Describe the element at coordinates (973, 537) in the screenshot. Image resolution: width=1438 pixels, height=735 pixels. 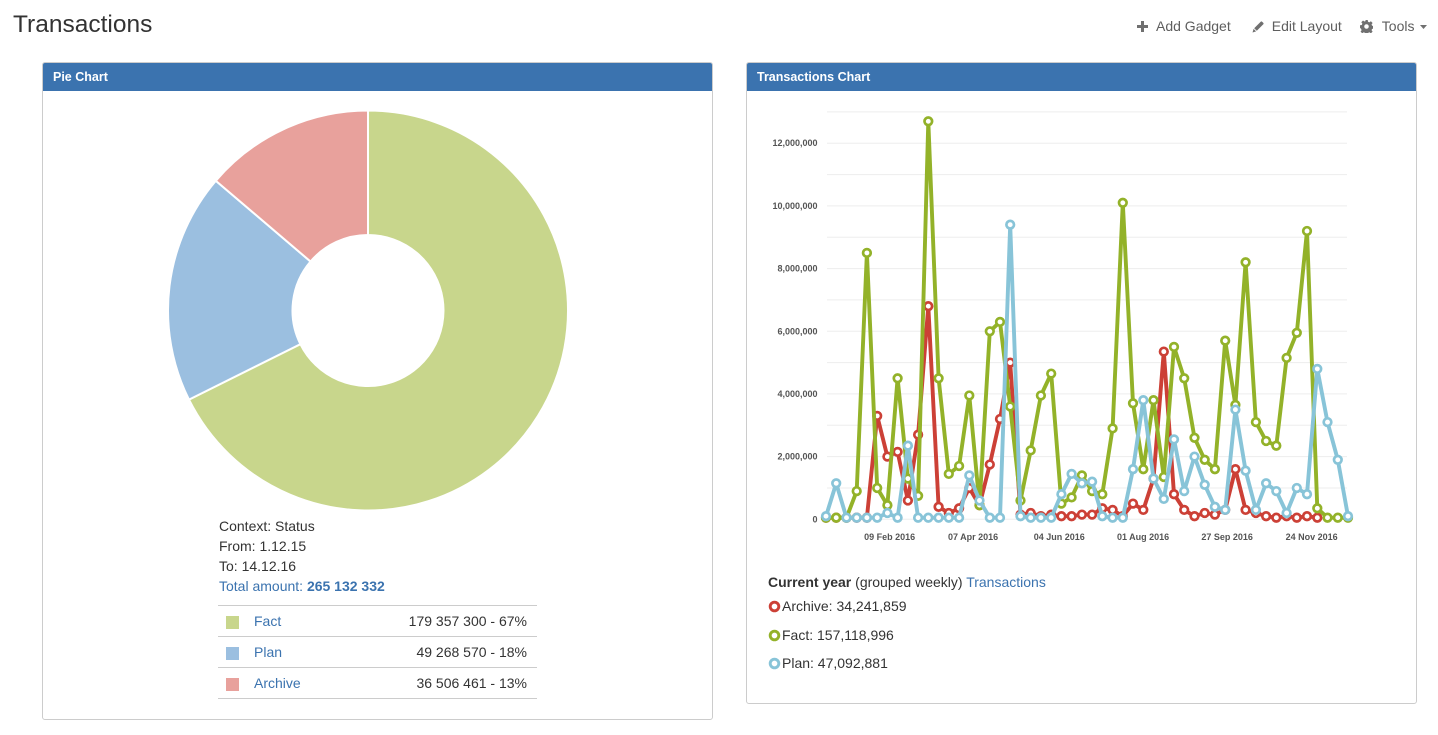
I see `svg-text: 07 Apr 2016` at that location.